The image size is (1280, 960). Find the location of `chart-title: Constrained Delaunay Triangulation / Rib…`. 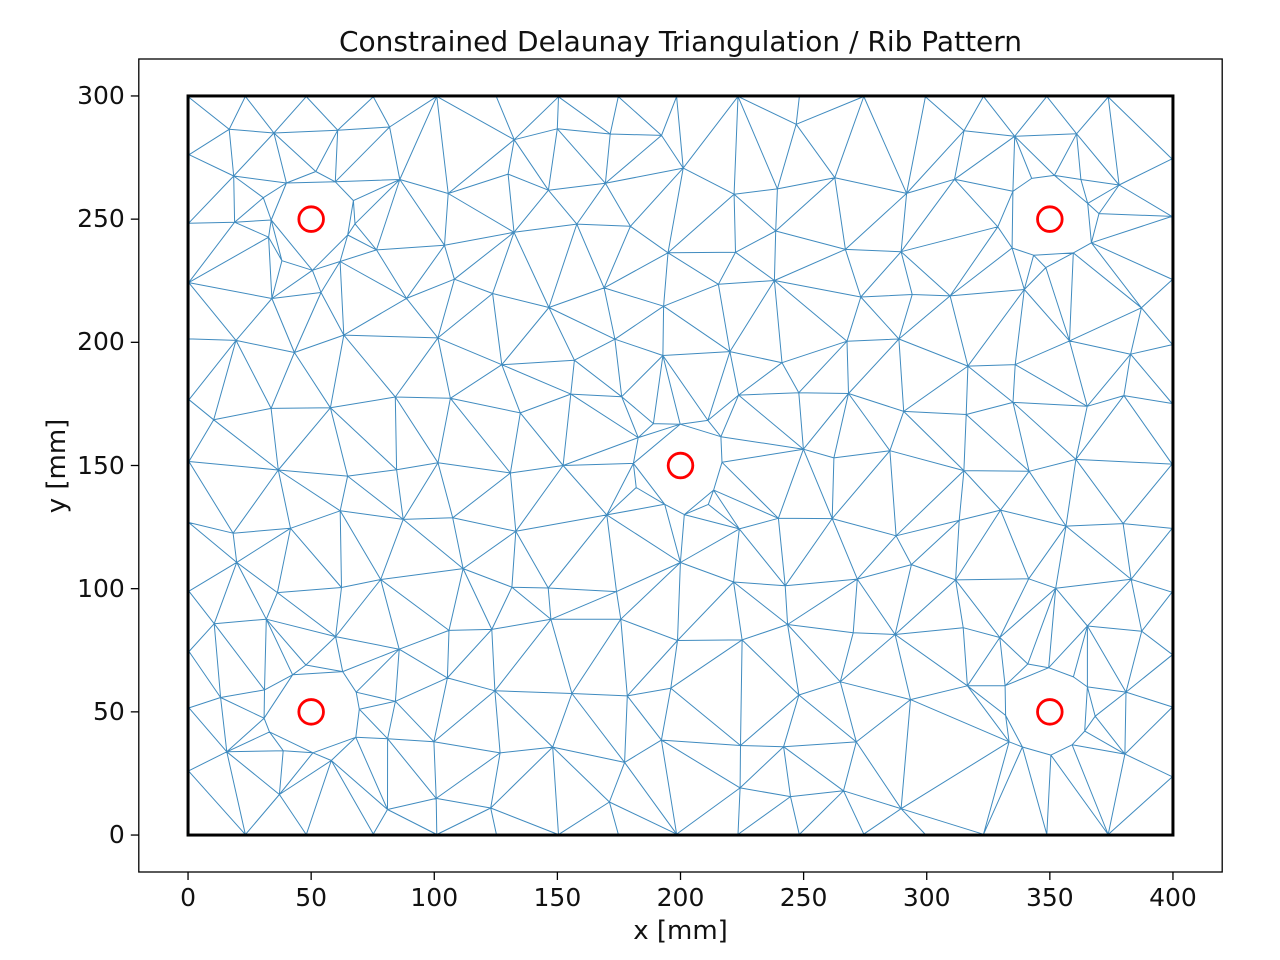

chart-title: Constrained Delaunay Triangulation / Rib… is located at coordinates (680, 41).